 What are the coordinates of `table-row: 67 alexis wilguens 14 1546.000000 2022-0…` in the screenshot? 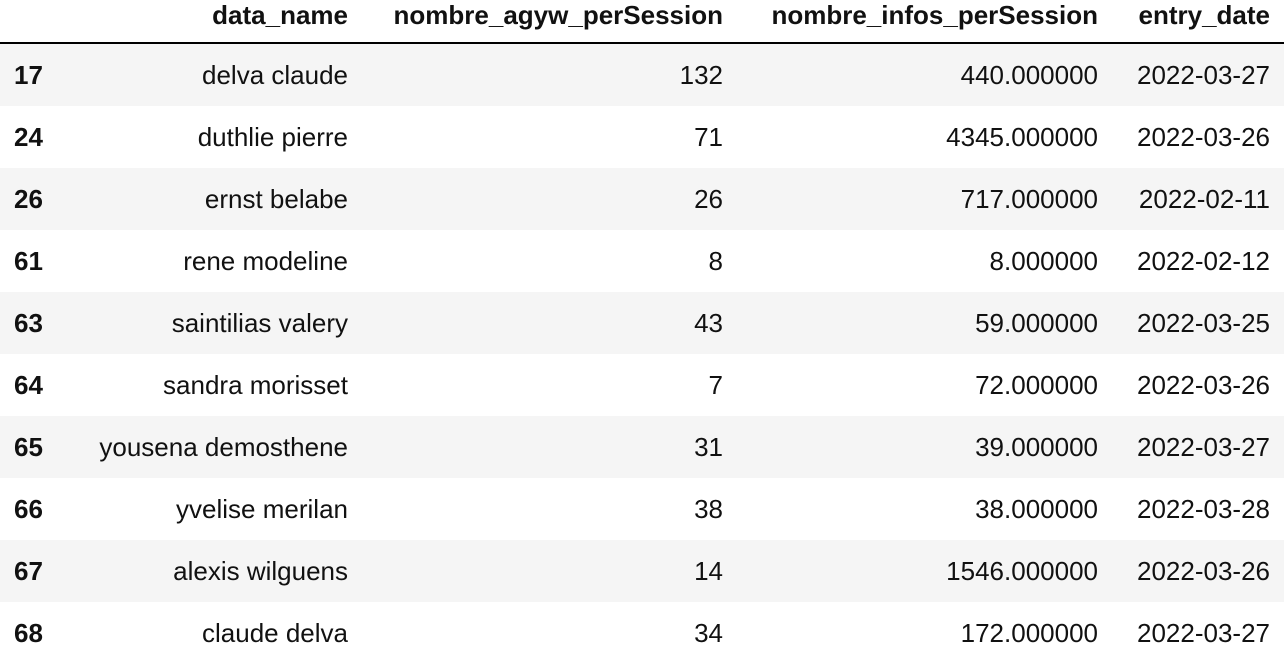 It's located at (642, 571).